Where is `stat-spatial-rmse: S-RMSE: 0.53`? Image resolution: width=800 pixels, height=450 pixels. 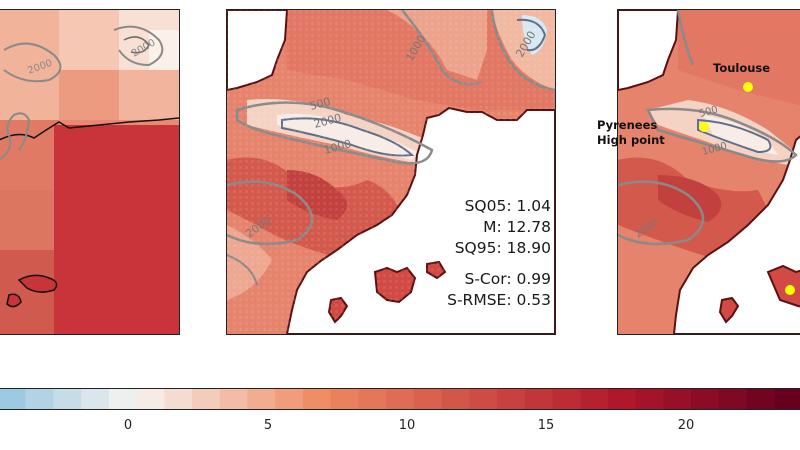 stat-spatial-rmse: S-RMSE: 0.53 is located at coordinates (499, 300).